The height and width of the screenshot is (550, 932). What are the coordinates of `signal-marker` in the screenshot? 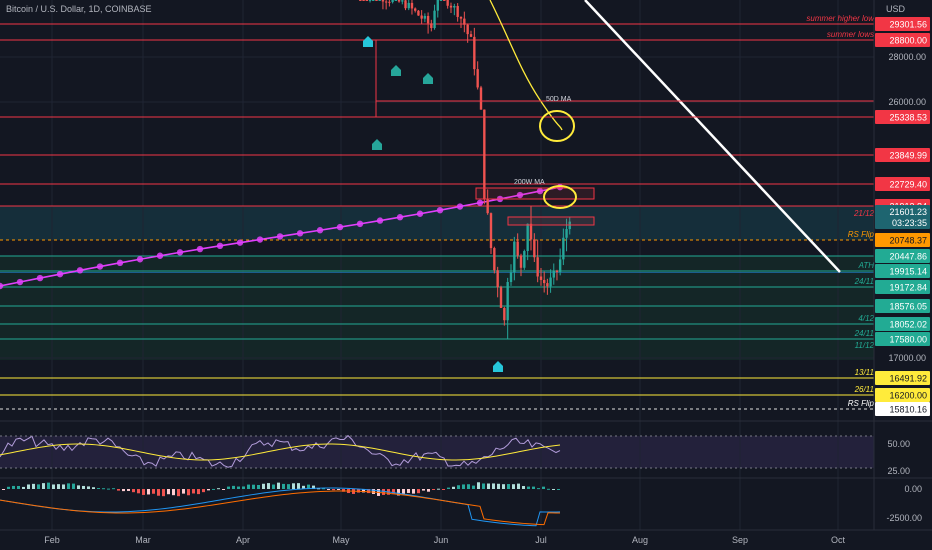 It's located at (368, 41).